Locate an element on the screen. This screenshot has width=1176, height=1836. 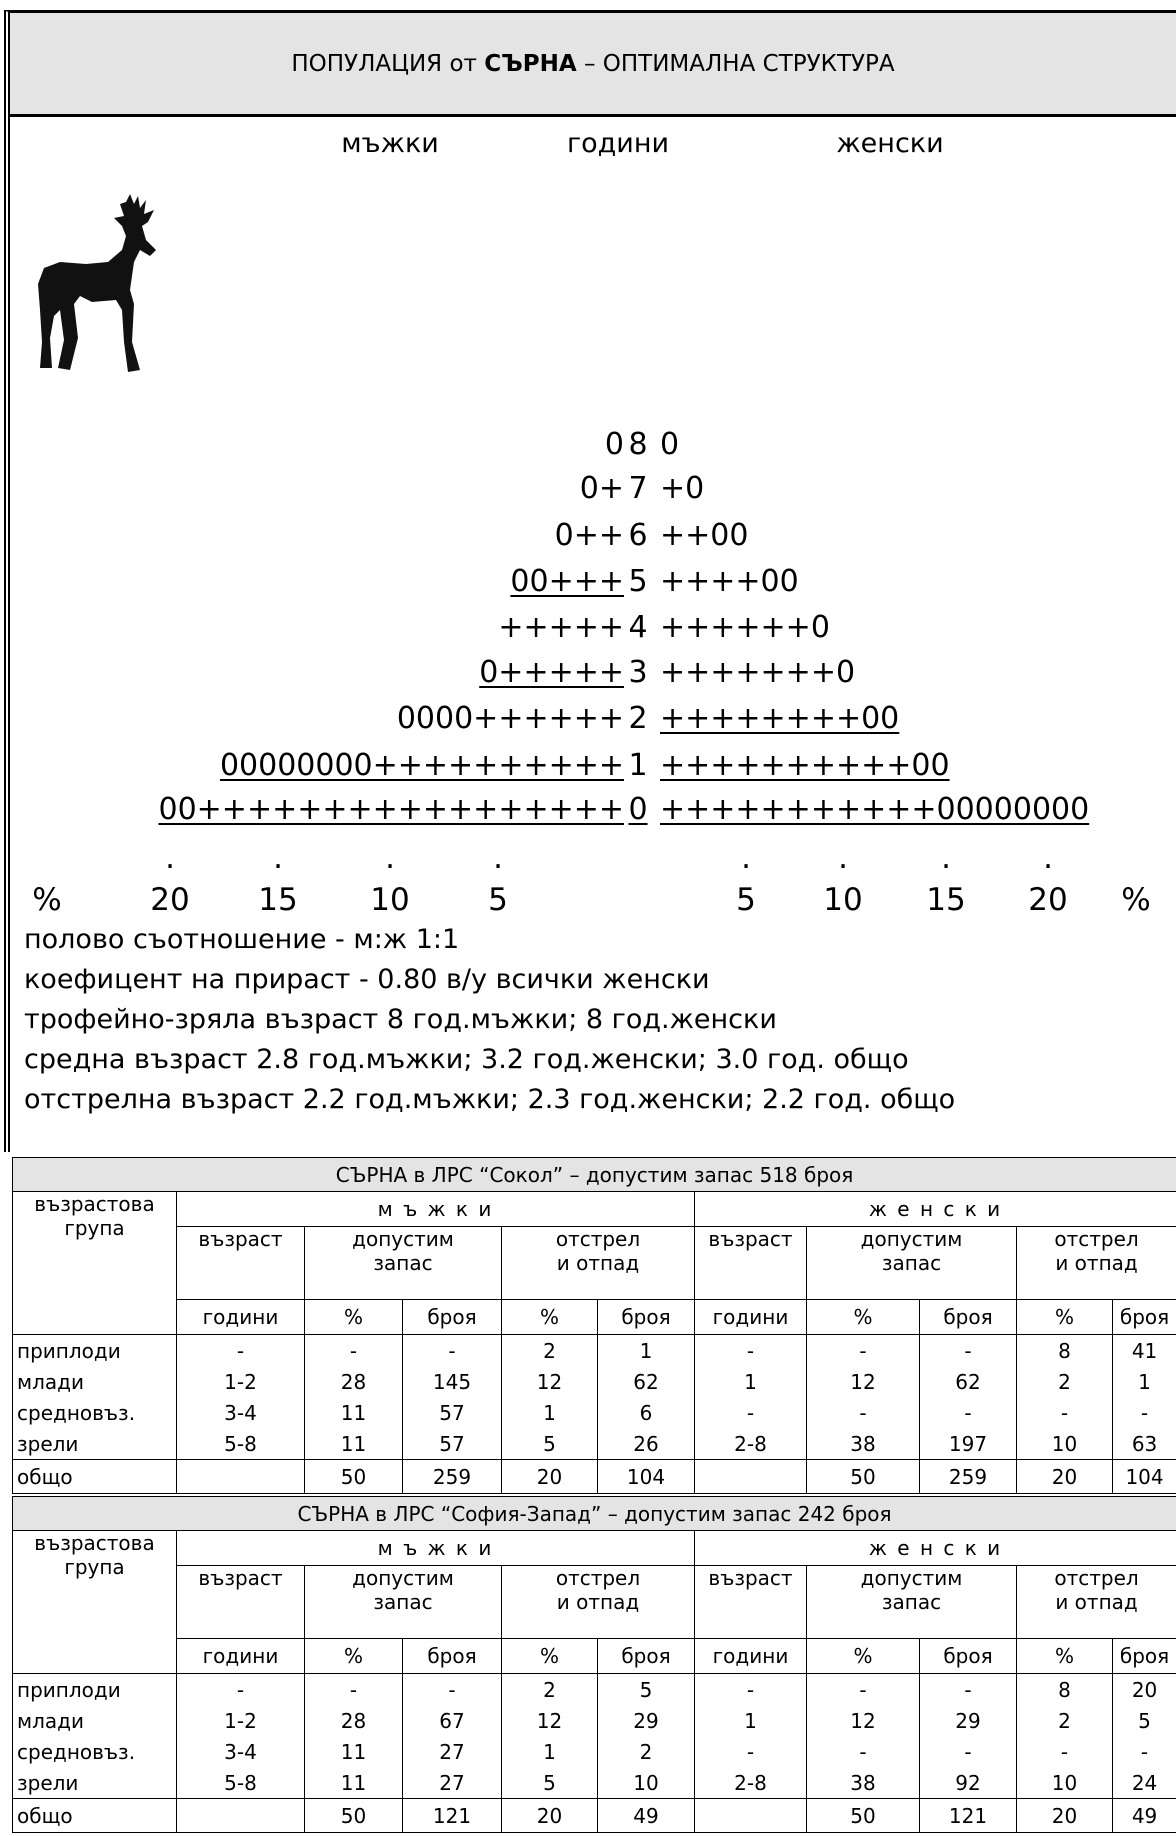
female-bar: 0 is located at coordinates (670, 444).